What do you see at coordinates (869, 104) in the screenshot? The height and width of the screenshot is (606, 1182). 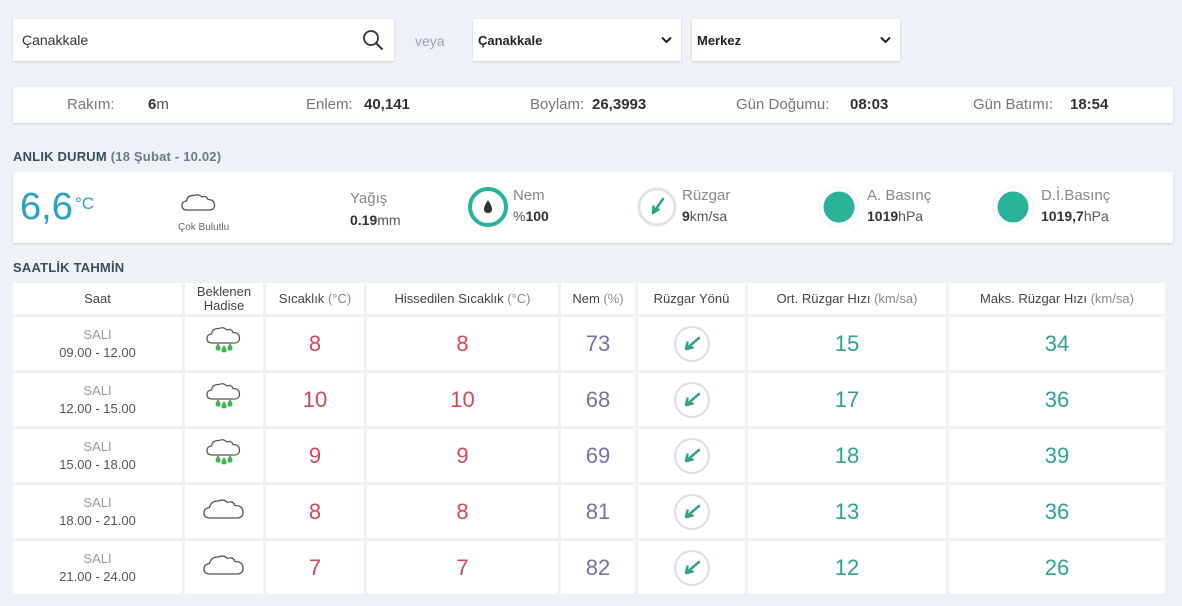 I see `sunrise-value: 08:03` at bounding box center [869, 104].